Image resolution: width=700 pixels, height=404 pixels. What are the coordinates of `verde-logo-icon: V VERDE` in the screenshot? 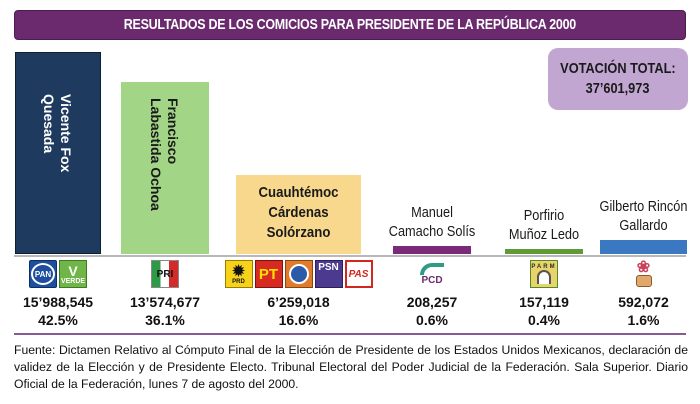 It's located at (73, 274).